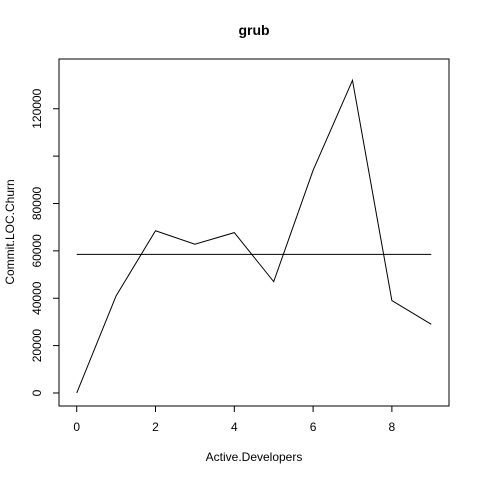 The width and height of the screenshot is (480, 480). I want to click on y-tick-label: 80000, so click(37, 203).